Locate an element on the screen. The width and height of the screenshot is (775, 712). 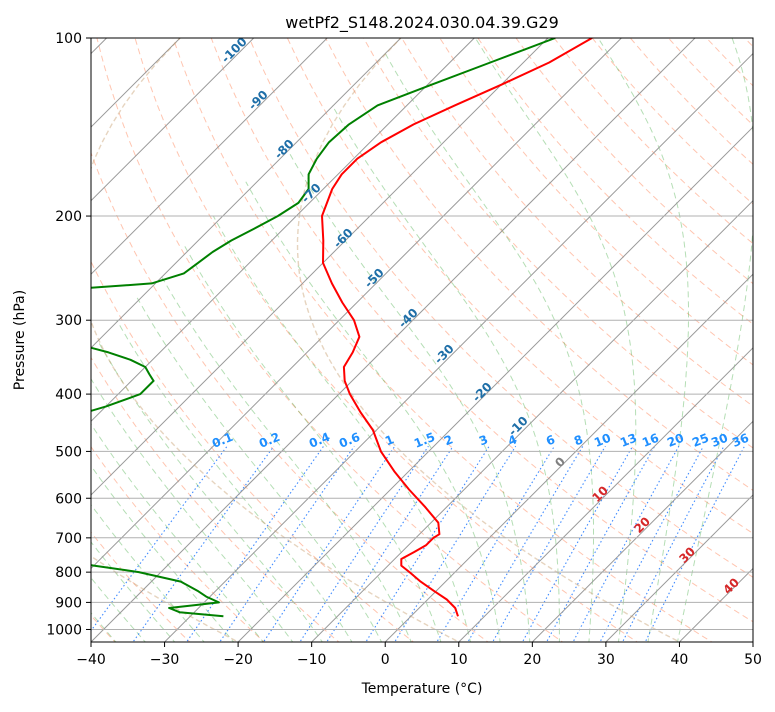
y-tick-label: 200 is located at coordinates (68, 217).